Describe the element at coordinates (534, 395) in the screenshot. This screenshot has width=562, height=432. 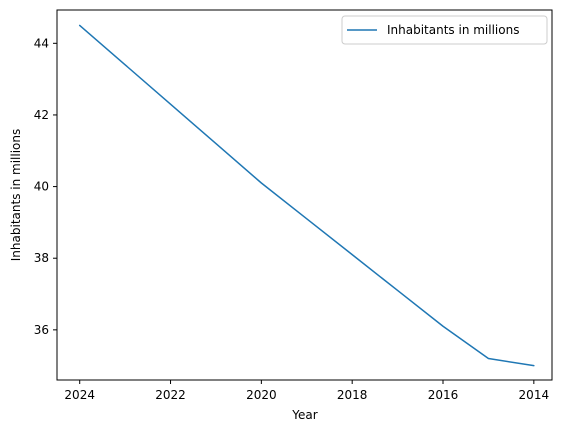
I see `x-tick-label: 2014` at that location.